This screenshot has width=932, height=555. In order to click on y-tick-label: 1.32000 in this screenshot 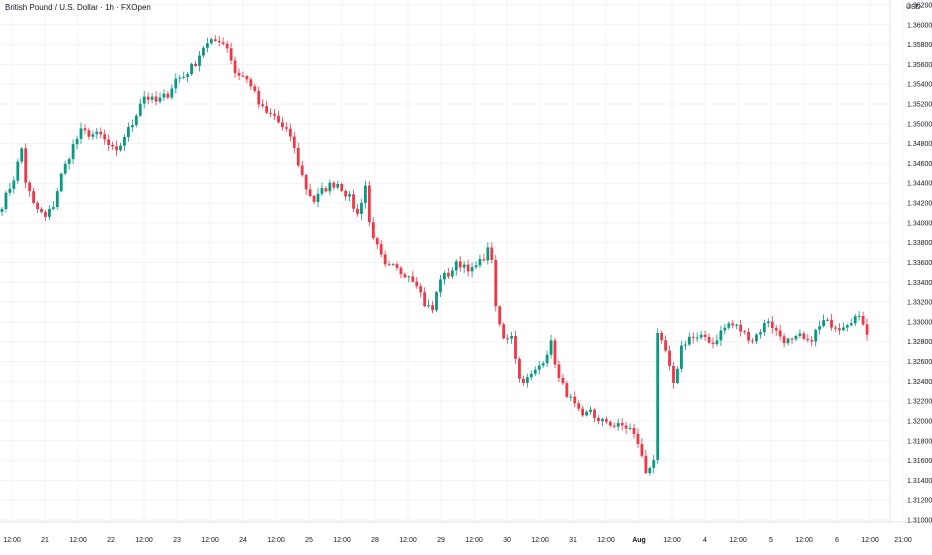, I will do `click(919, 421)`.